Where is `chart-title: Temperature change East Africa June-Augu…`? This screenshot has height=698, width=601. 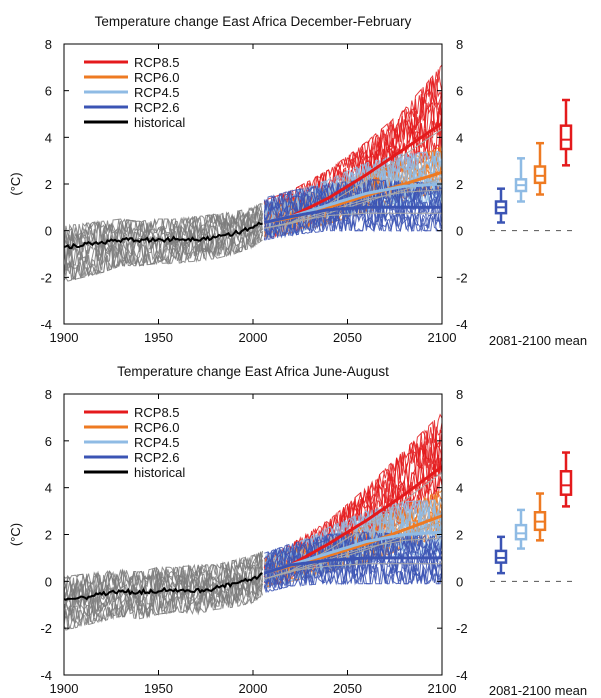
chart-title: Temperature change East Africa June-Augu… is located at coordinates (253, 371).